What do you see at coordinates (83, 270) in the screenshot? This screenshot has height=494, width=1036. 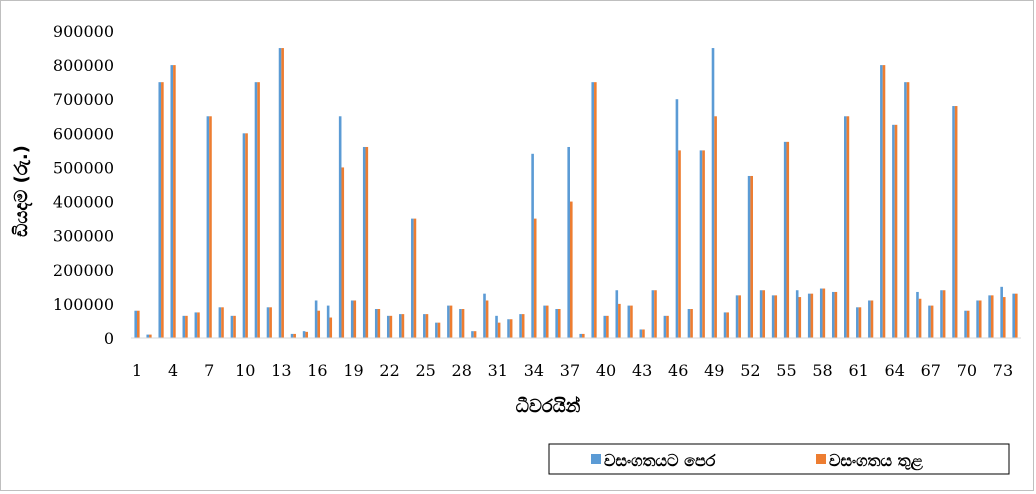 I see `y-tick-label: 200000` at bounding box center [83, 270].